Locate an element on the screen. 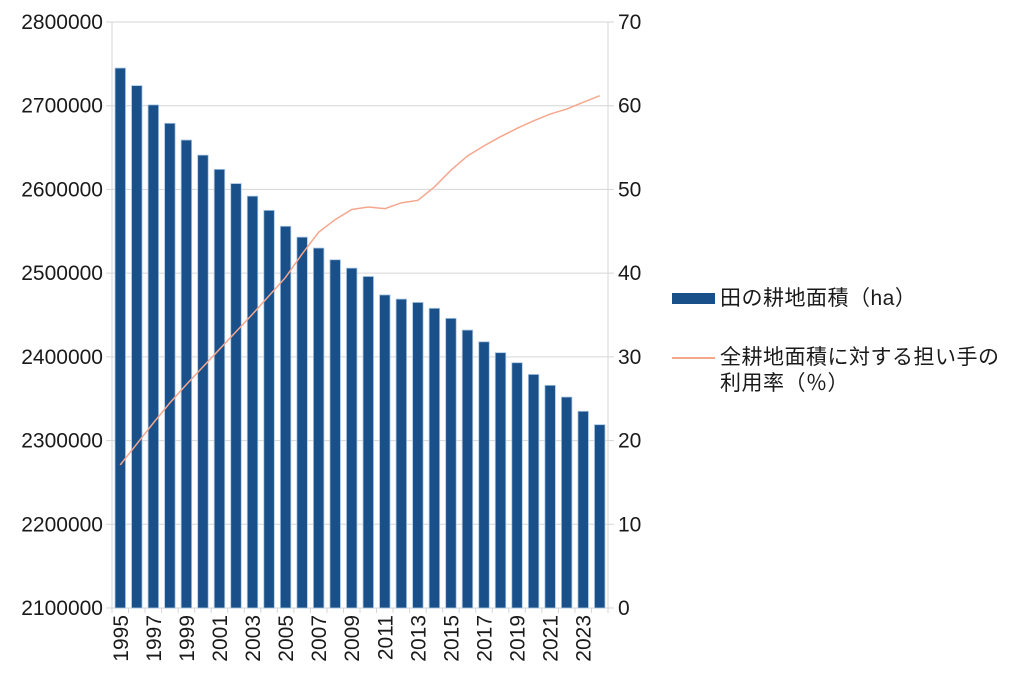  x-axis-tick-label-1995: 1995 is located at coordinates (121, 638).